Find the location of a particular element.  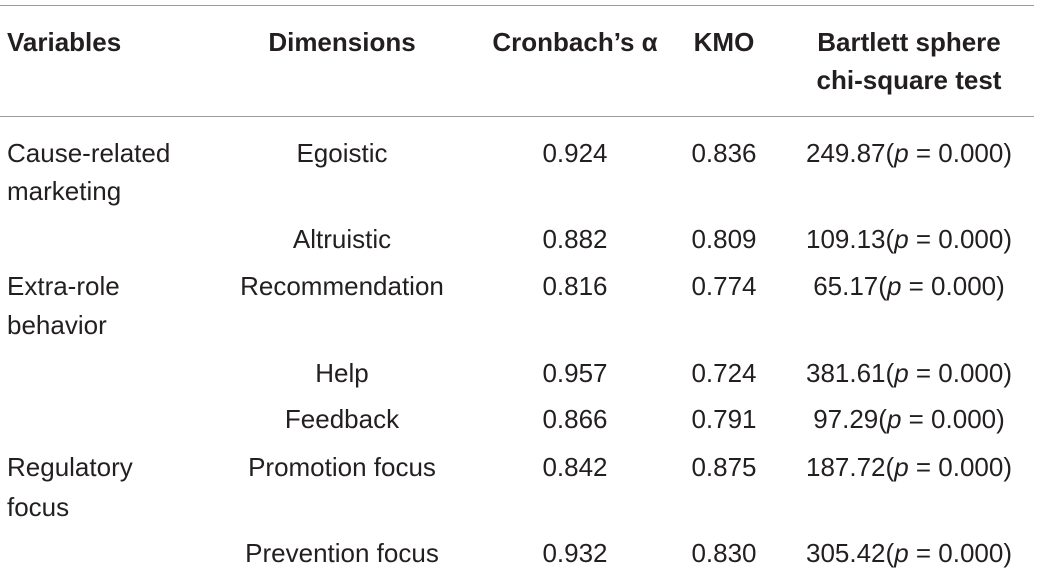

row-variable-line2: focus is located at coordinates (38, 507).